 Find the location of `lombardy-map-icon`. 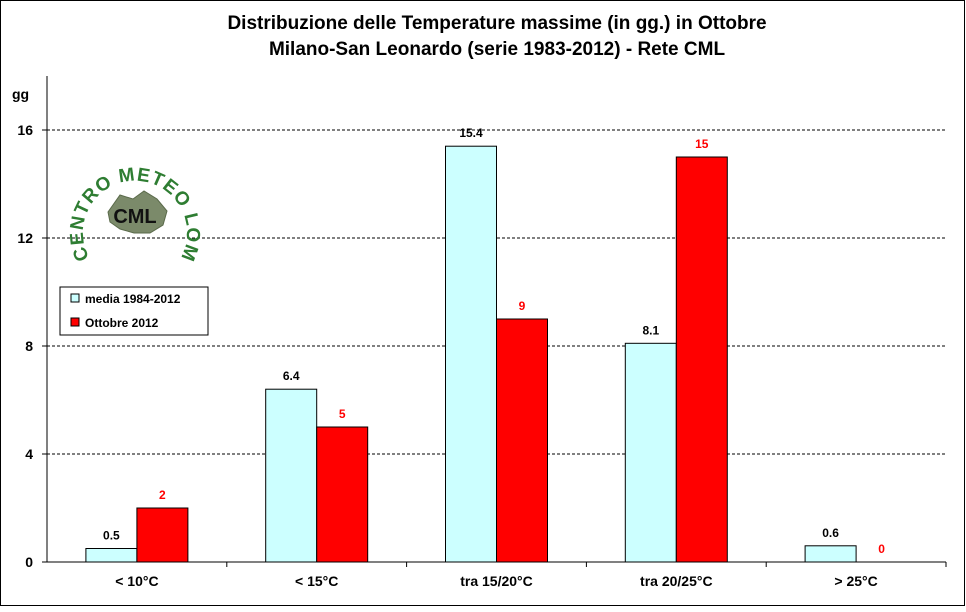

lombardy-map-icon is located at coordinates (137, 212).